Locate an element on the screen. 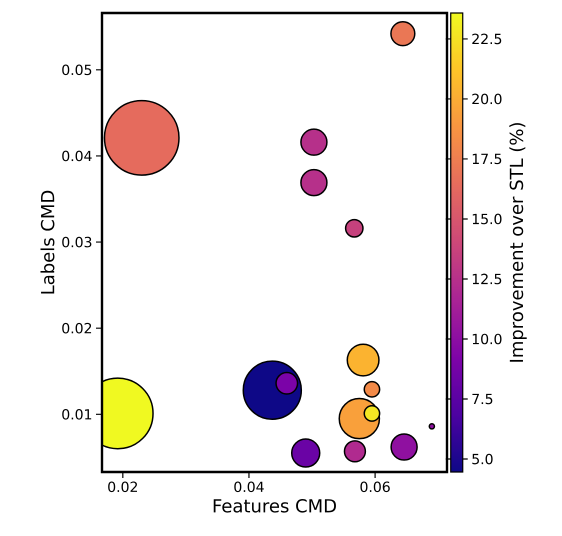 The height and width of the screenshot is (536, 562). color-bar-label: 15.0 is located at coordinates (487, 219).